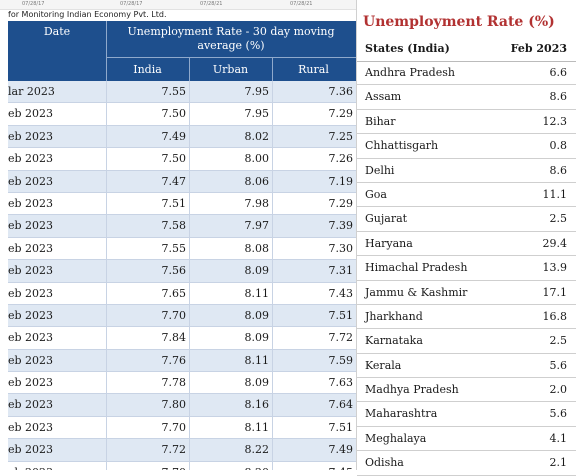  Describe the element at coordinates (401, 414) in the screenshot. I see `state-name: Maharashtra` at that location.